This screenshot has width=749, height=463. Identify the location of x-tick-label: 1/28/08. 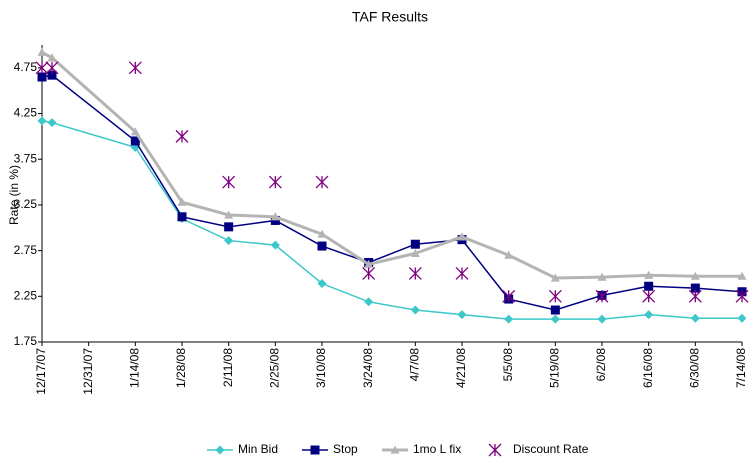
(181, 368).